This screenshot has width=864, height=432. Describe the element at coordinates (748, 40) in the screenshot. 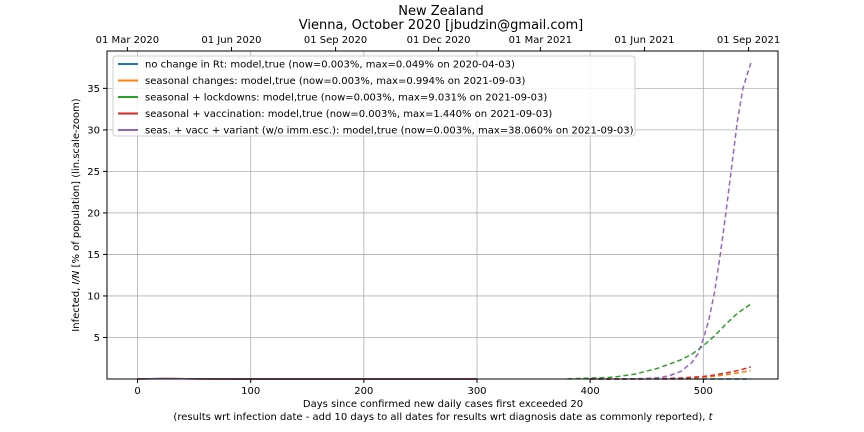

I see `top-date-tick-label: 01 Sep 2021` at that location.